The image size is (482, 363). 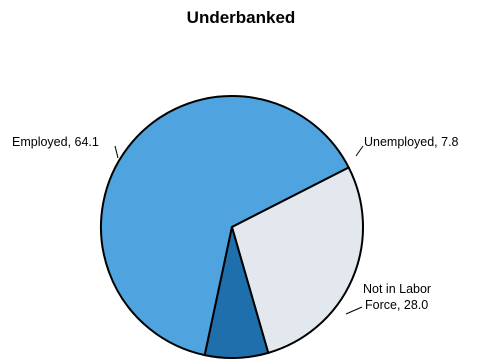 I want to click on data-label-not-in-labor-force: Not in Labor, so click(x=397, y=289).